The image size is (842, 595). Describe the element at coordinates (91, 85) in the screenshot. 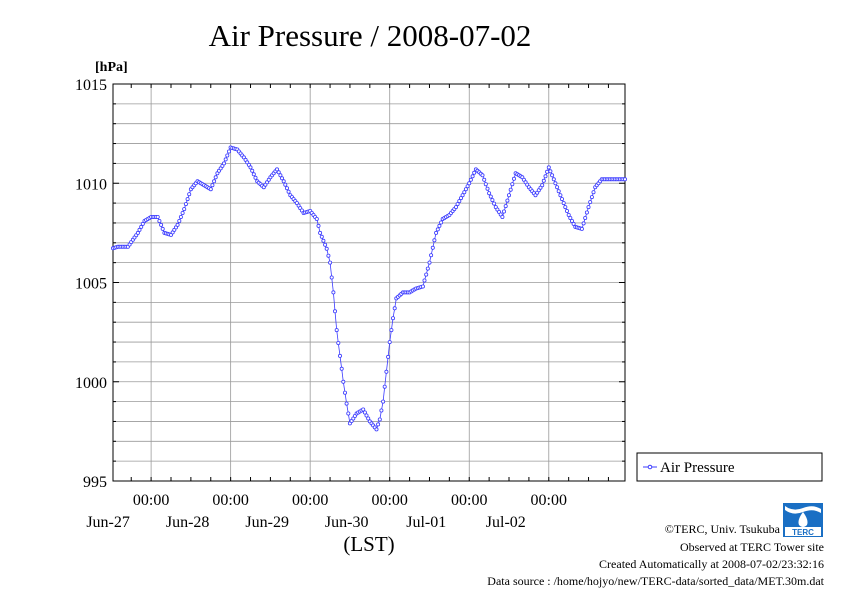

I see `y-tick-label: 1015` at that location.